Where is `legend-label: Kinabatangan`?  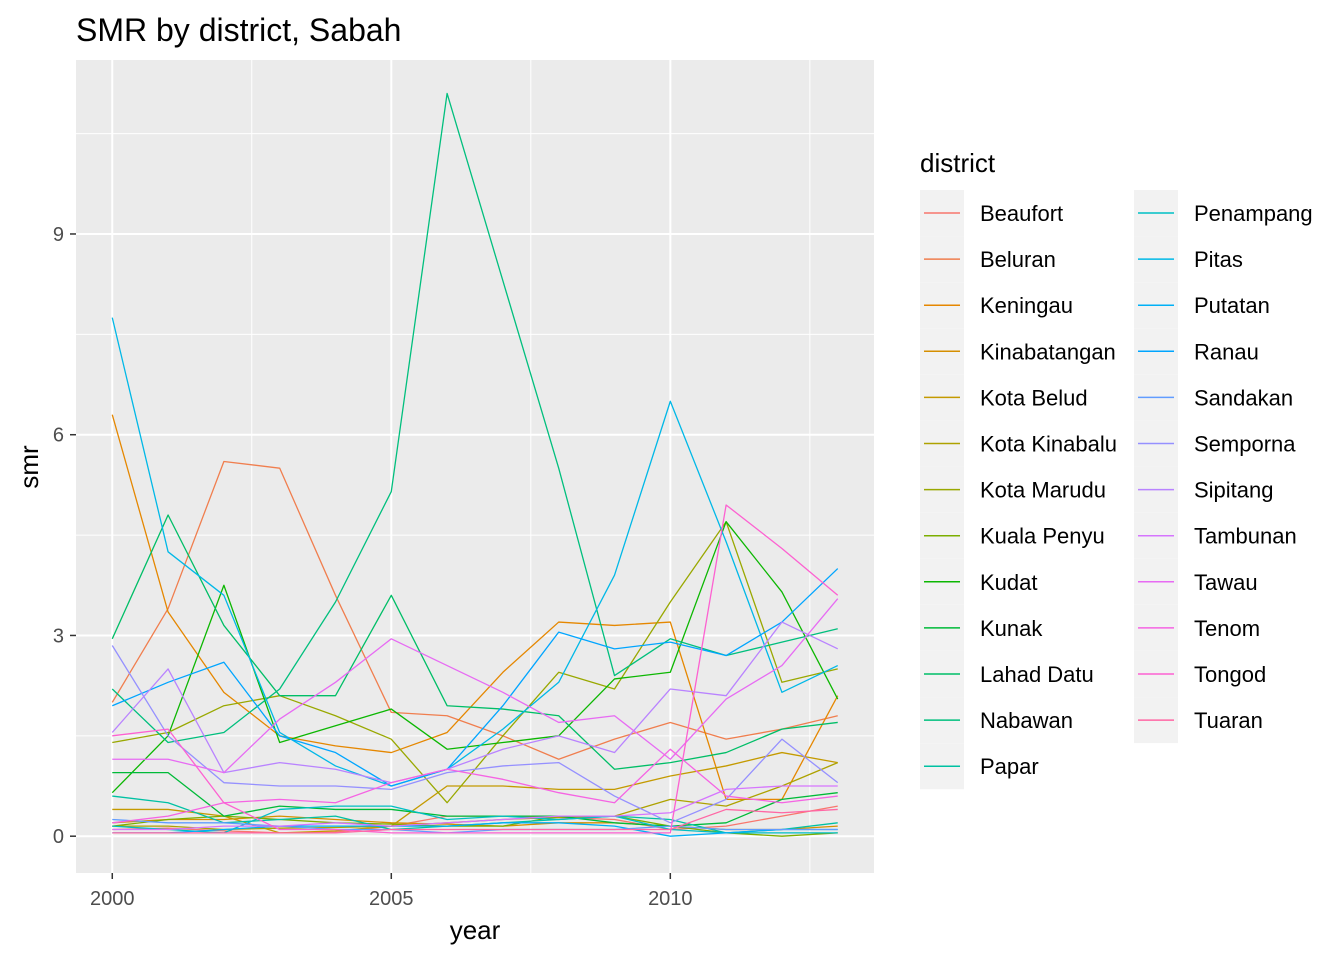 legend-label: Kinabatangan is located at coordinates (1048, 351).